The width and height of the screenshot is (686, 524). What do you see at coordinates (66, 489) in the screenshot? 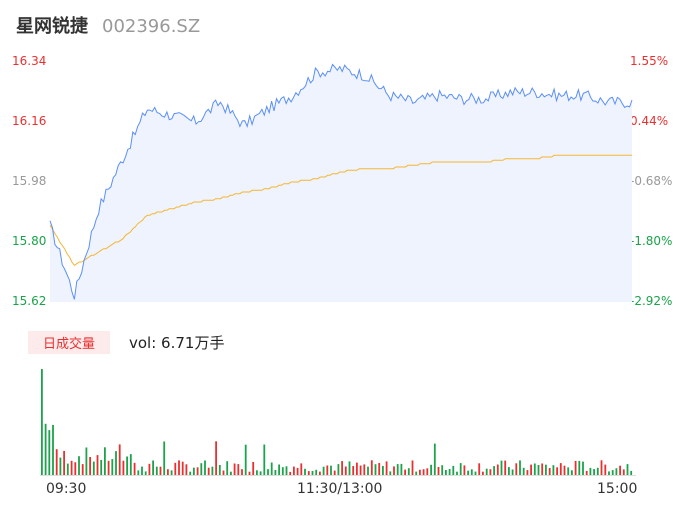
I see `time-label-open: 09:30` at bounding box center [66, 489].